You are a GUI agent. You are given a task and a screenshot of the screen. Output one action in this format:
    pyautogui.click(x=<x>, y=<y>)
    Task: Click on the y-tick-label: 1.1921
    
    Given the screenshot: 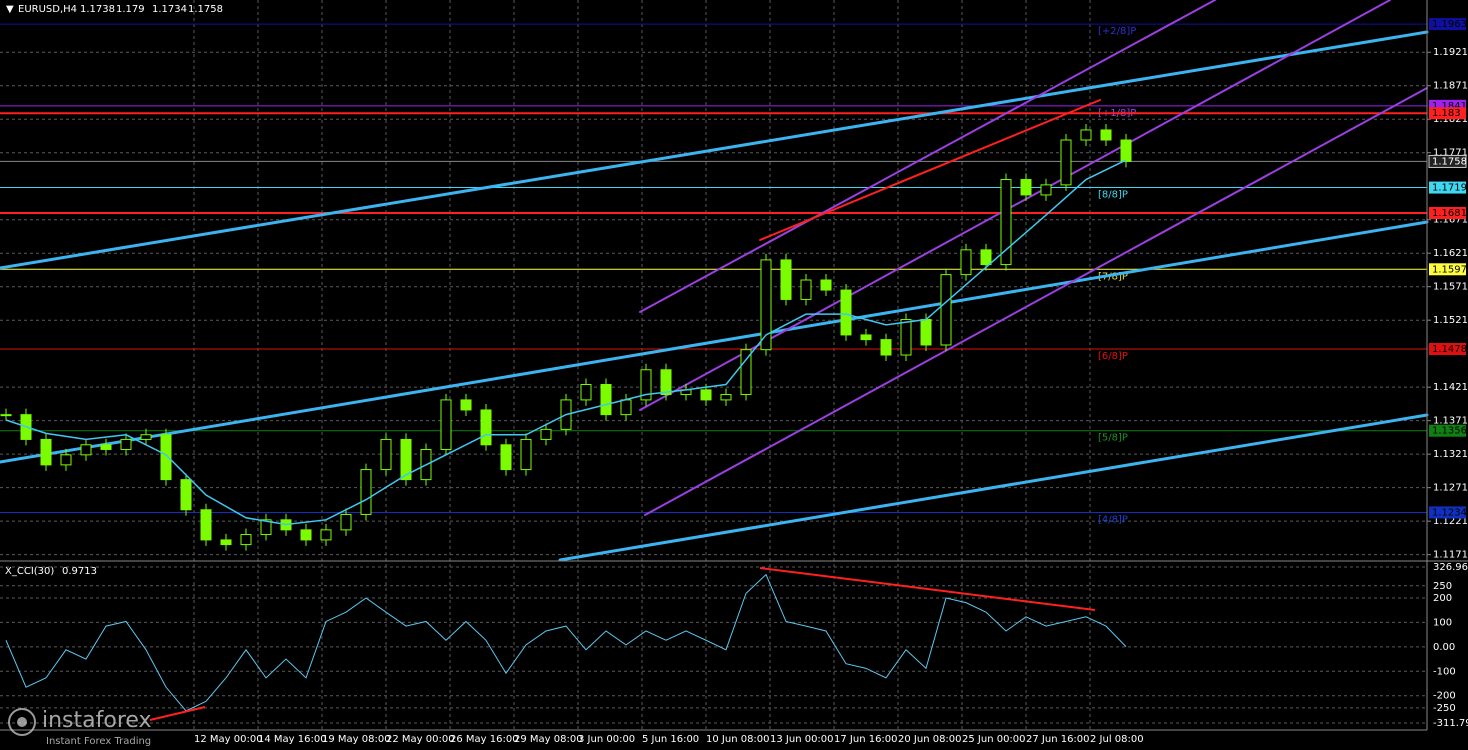 What is the action you would take?
    pyautogui.click(x=1450, y=52)
    